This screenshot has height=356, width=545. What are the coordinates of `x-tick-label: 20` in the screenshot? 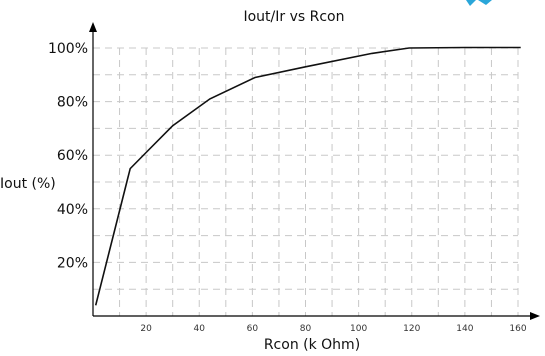 It's located at (146, 329).